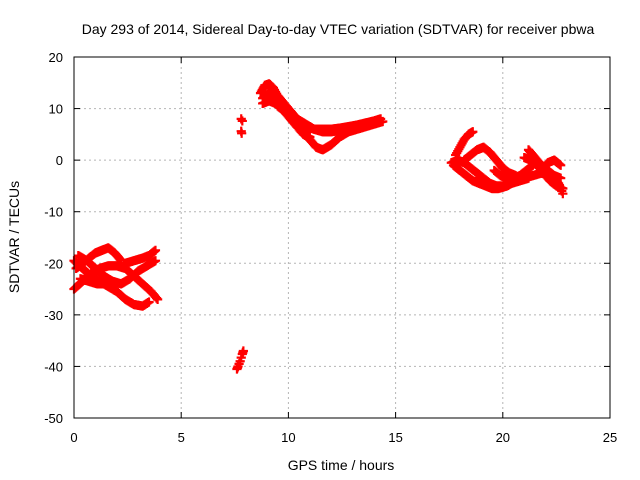 The width and height of the screenshot is (640, 480). Describe the element at coordinates (98, 258) in the screenshot. I see `series-arc-1d` at that location.